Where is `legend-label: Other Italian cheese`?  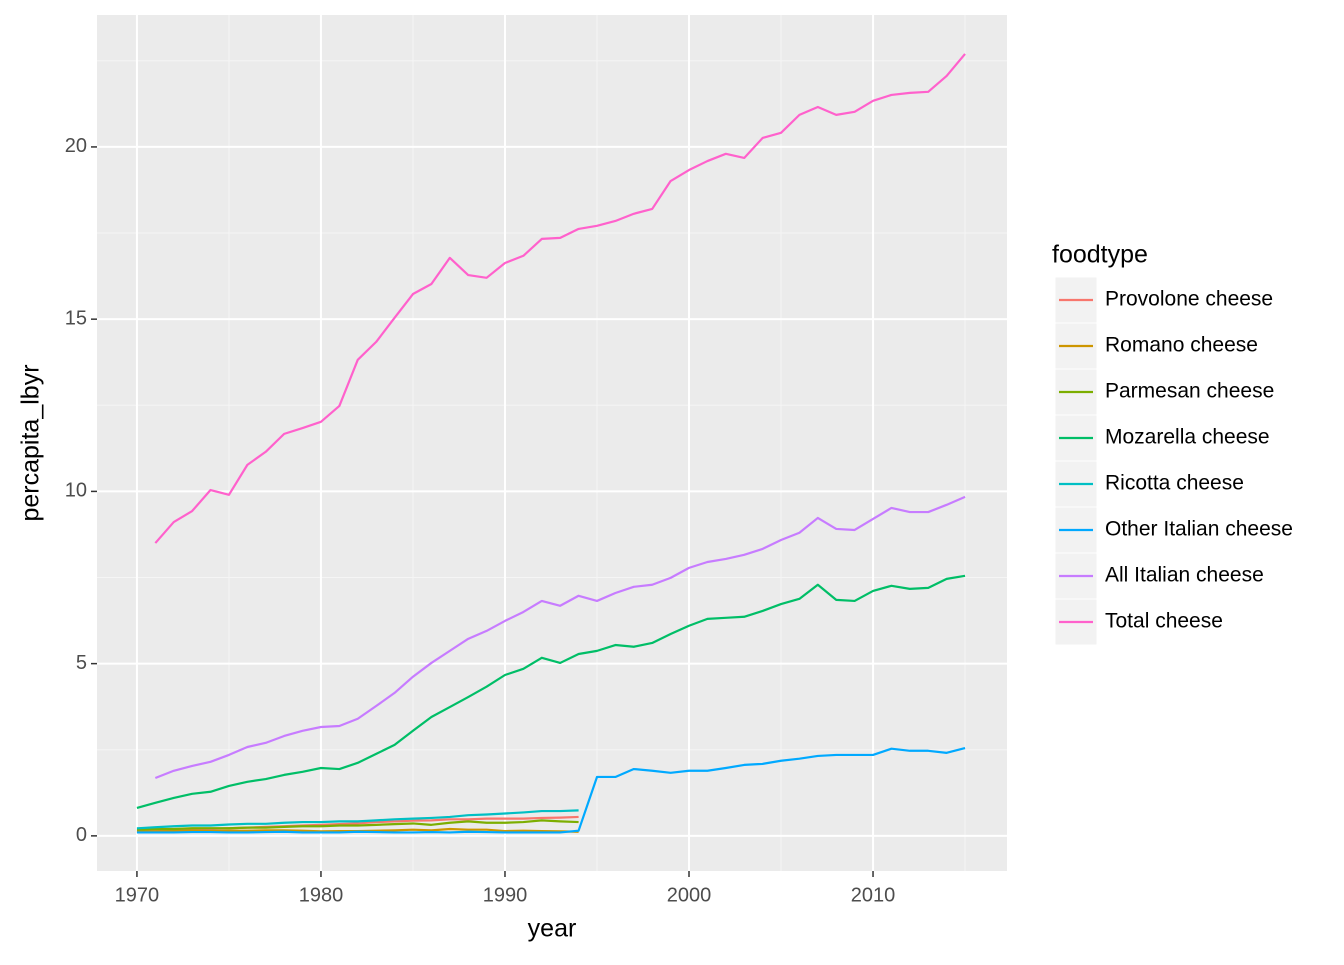 legend-label: Other Italian cheese is located at coordinates (1199, 529).